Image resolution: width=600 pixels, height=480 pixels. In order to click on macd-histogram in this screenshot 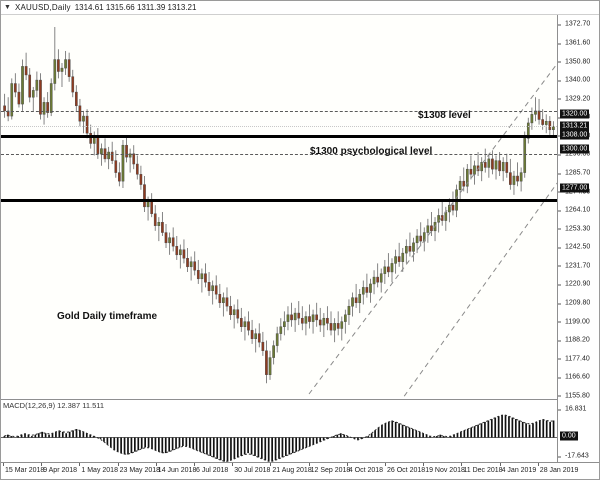, I will do `click(279, 438)`.